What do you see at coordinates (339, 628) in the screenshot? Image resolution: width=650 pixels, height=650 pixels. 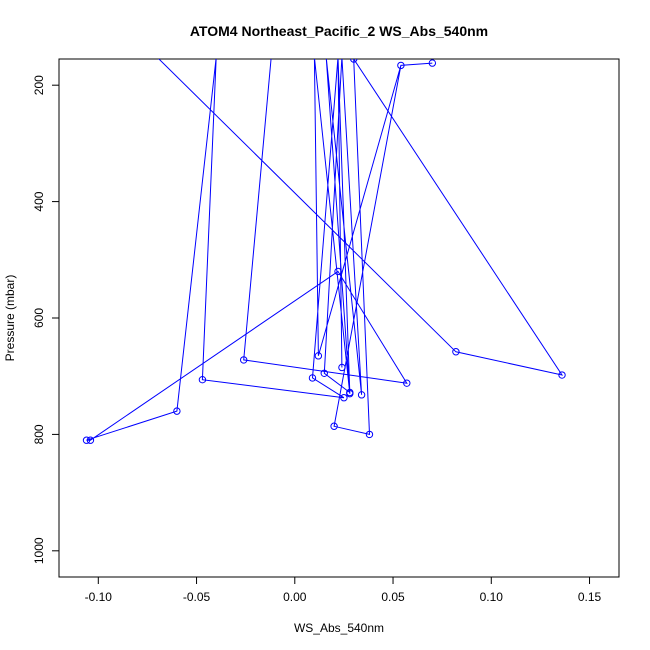 I see `x-axis-label: WS_Abs_540nm` at bounding box center [339, 628].